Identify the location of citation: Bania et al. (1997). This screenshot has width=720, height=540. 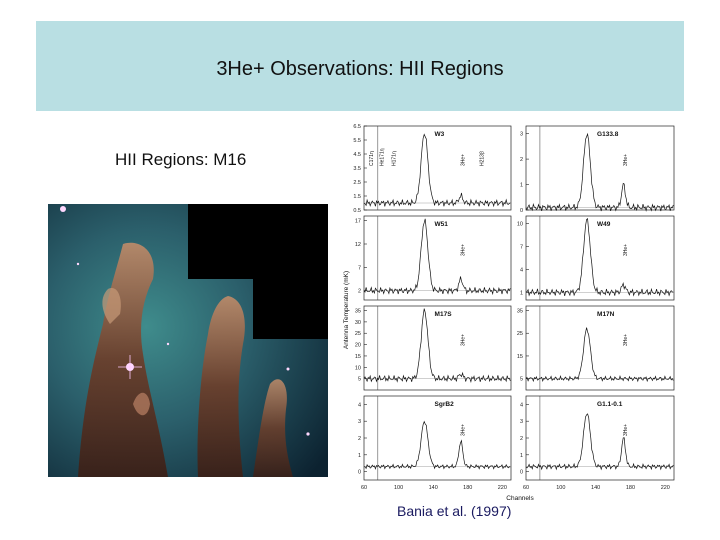
(454, 511).